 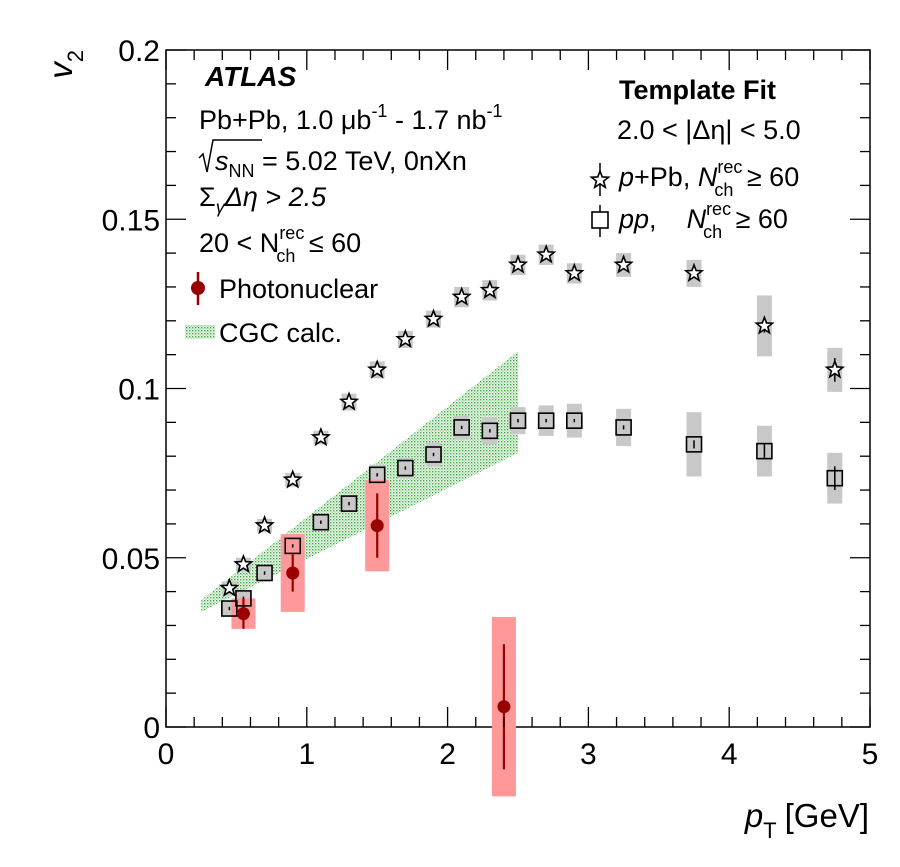 What do you see at coordinates (729, 754) in the screenshot?
I see `x-tick-label: 4` at bounding box center [729, 754].